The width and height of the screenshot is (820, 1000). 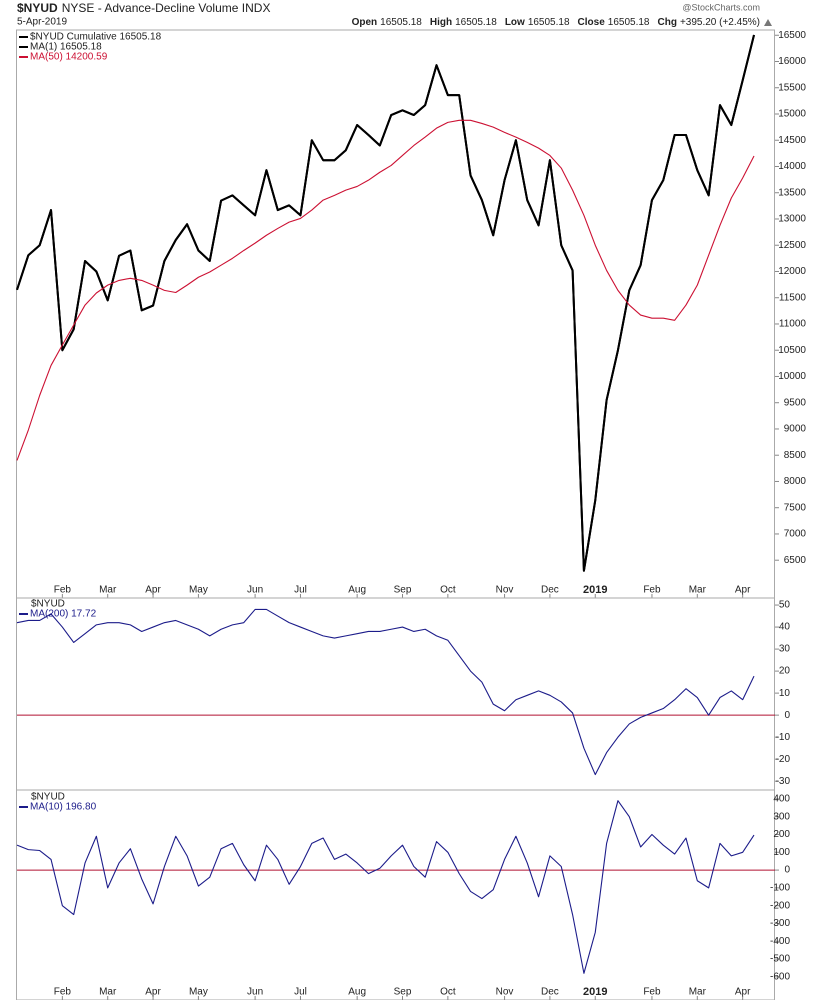 What do you see at coordinates (37, 8) in the screenshot?
I see `symbol: $NYUD` at bounding box center [37, 8].